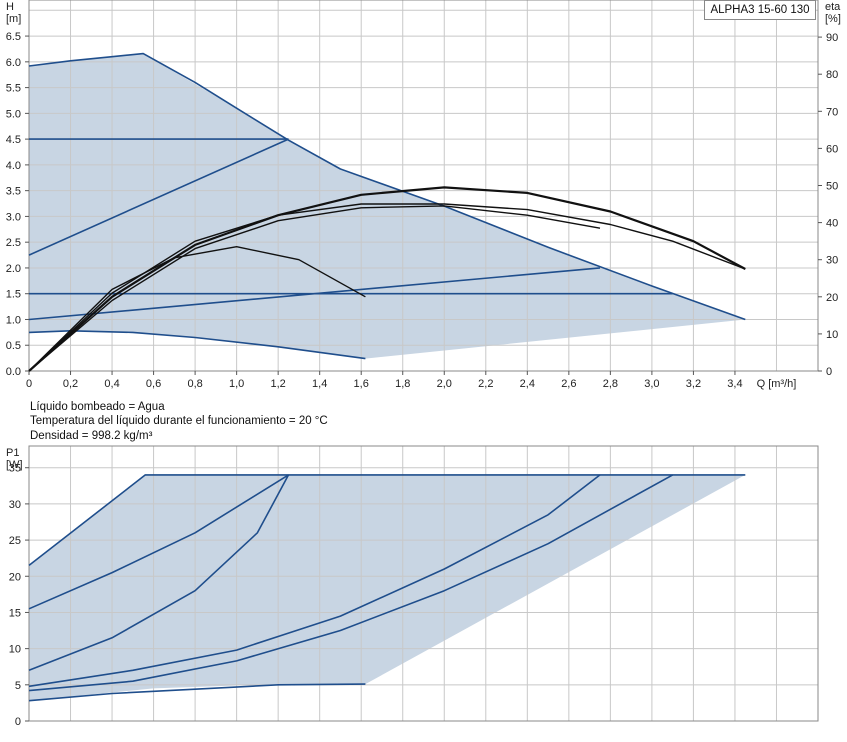 The image size is (847, 742). Describe the element at coordinates (693, 384) in the screenshot. I see `x-tick-label: 3,2` at that location.